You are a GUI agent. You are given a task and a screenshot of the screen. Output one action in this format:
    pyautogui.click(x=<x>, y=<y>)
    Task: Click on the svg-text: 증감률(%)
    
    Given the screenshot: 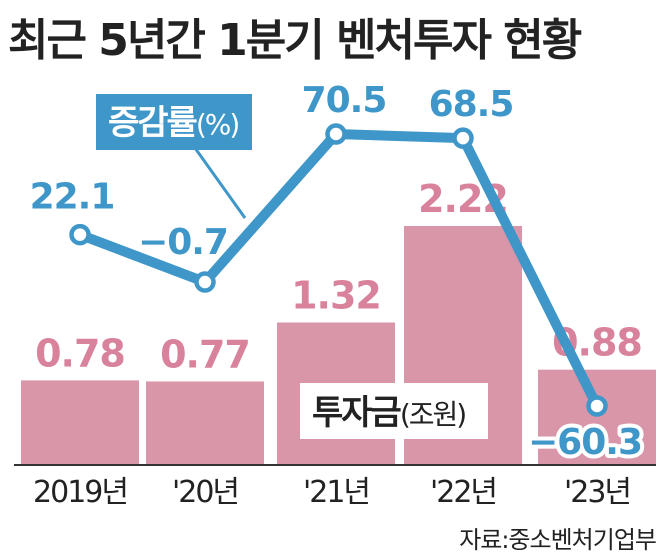 What is the action you would take?
    pyautogui.click(x=173, y=123)
    